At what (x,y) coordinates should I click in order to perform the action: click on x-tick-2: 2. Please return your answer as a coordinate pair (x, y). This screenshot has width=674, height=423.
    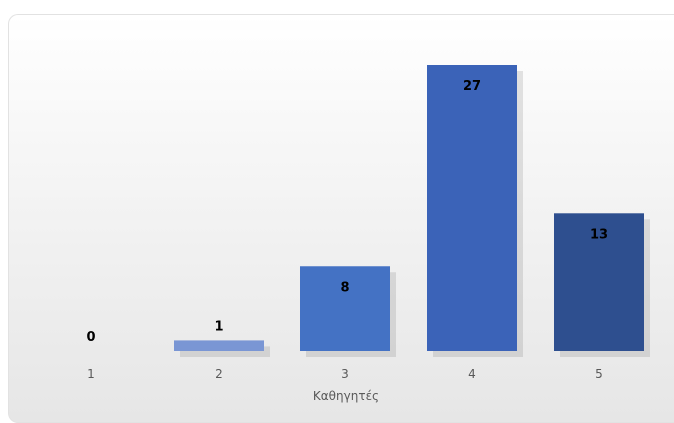
    Looking at the image, I should click on (219, 374).